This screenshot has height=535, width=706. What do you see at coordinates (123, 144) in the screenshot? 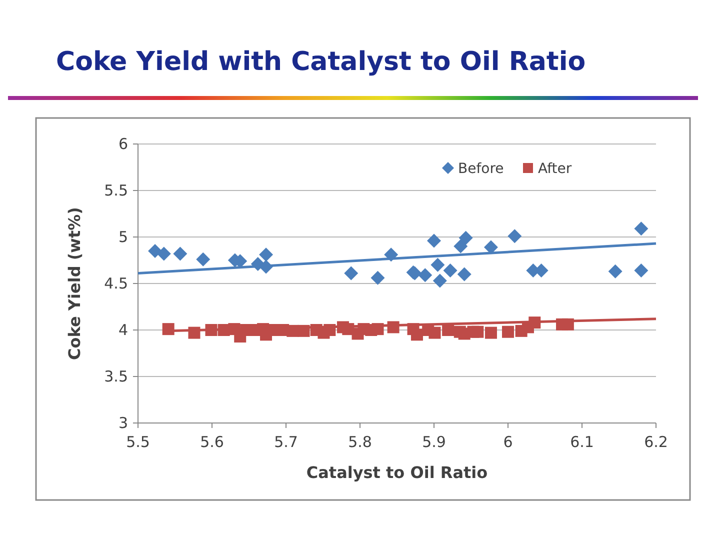
I see `y-tick-label: 6` at bounding box center [123, 144].